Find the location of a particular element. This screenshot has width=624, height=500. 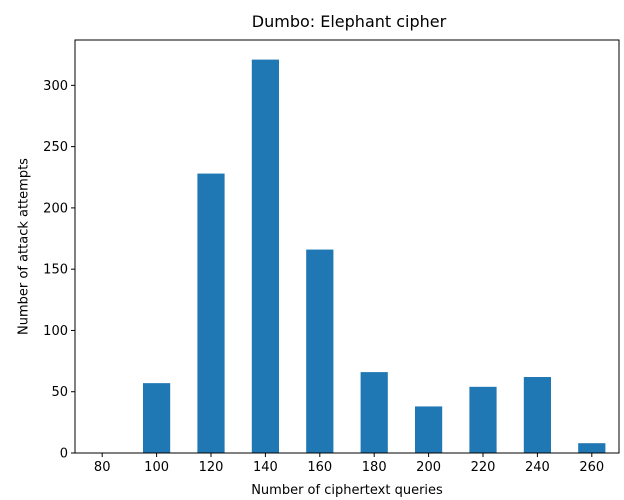

y-tick-label: 300 is located at coordinates (55, 86).